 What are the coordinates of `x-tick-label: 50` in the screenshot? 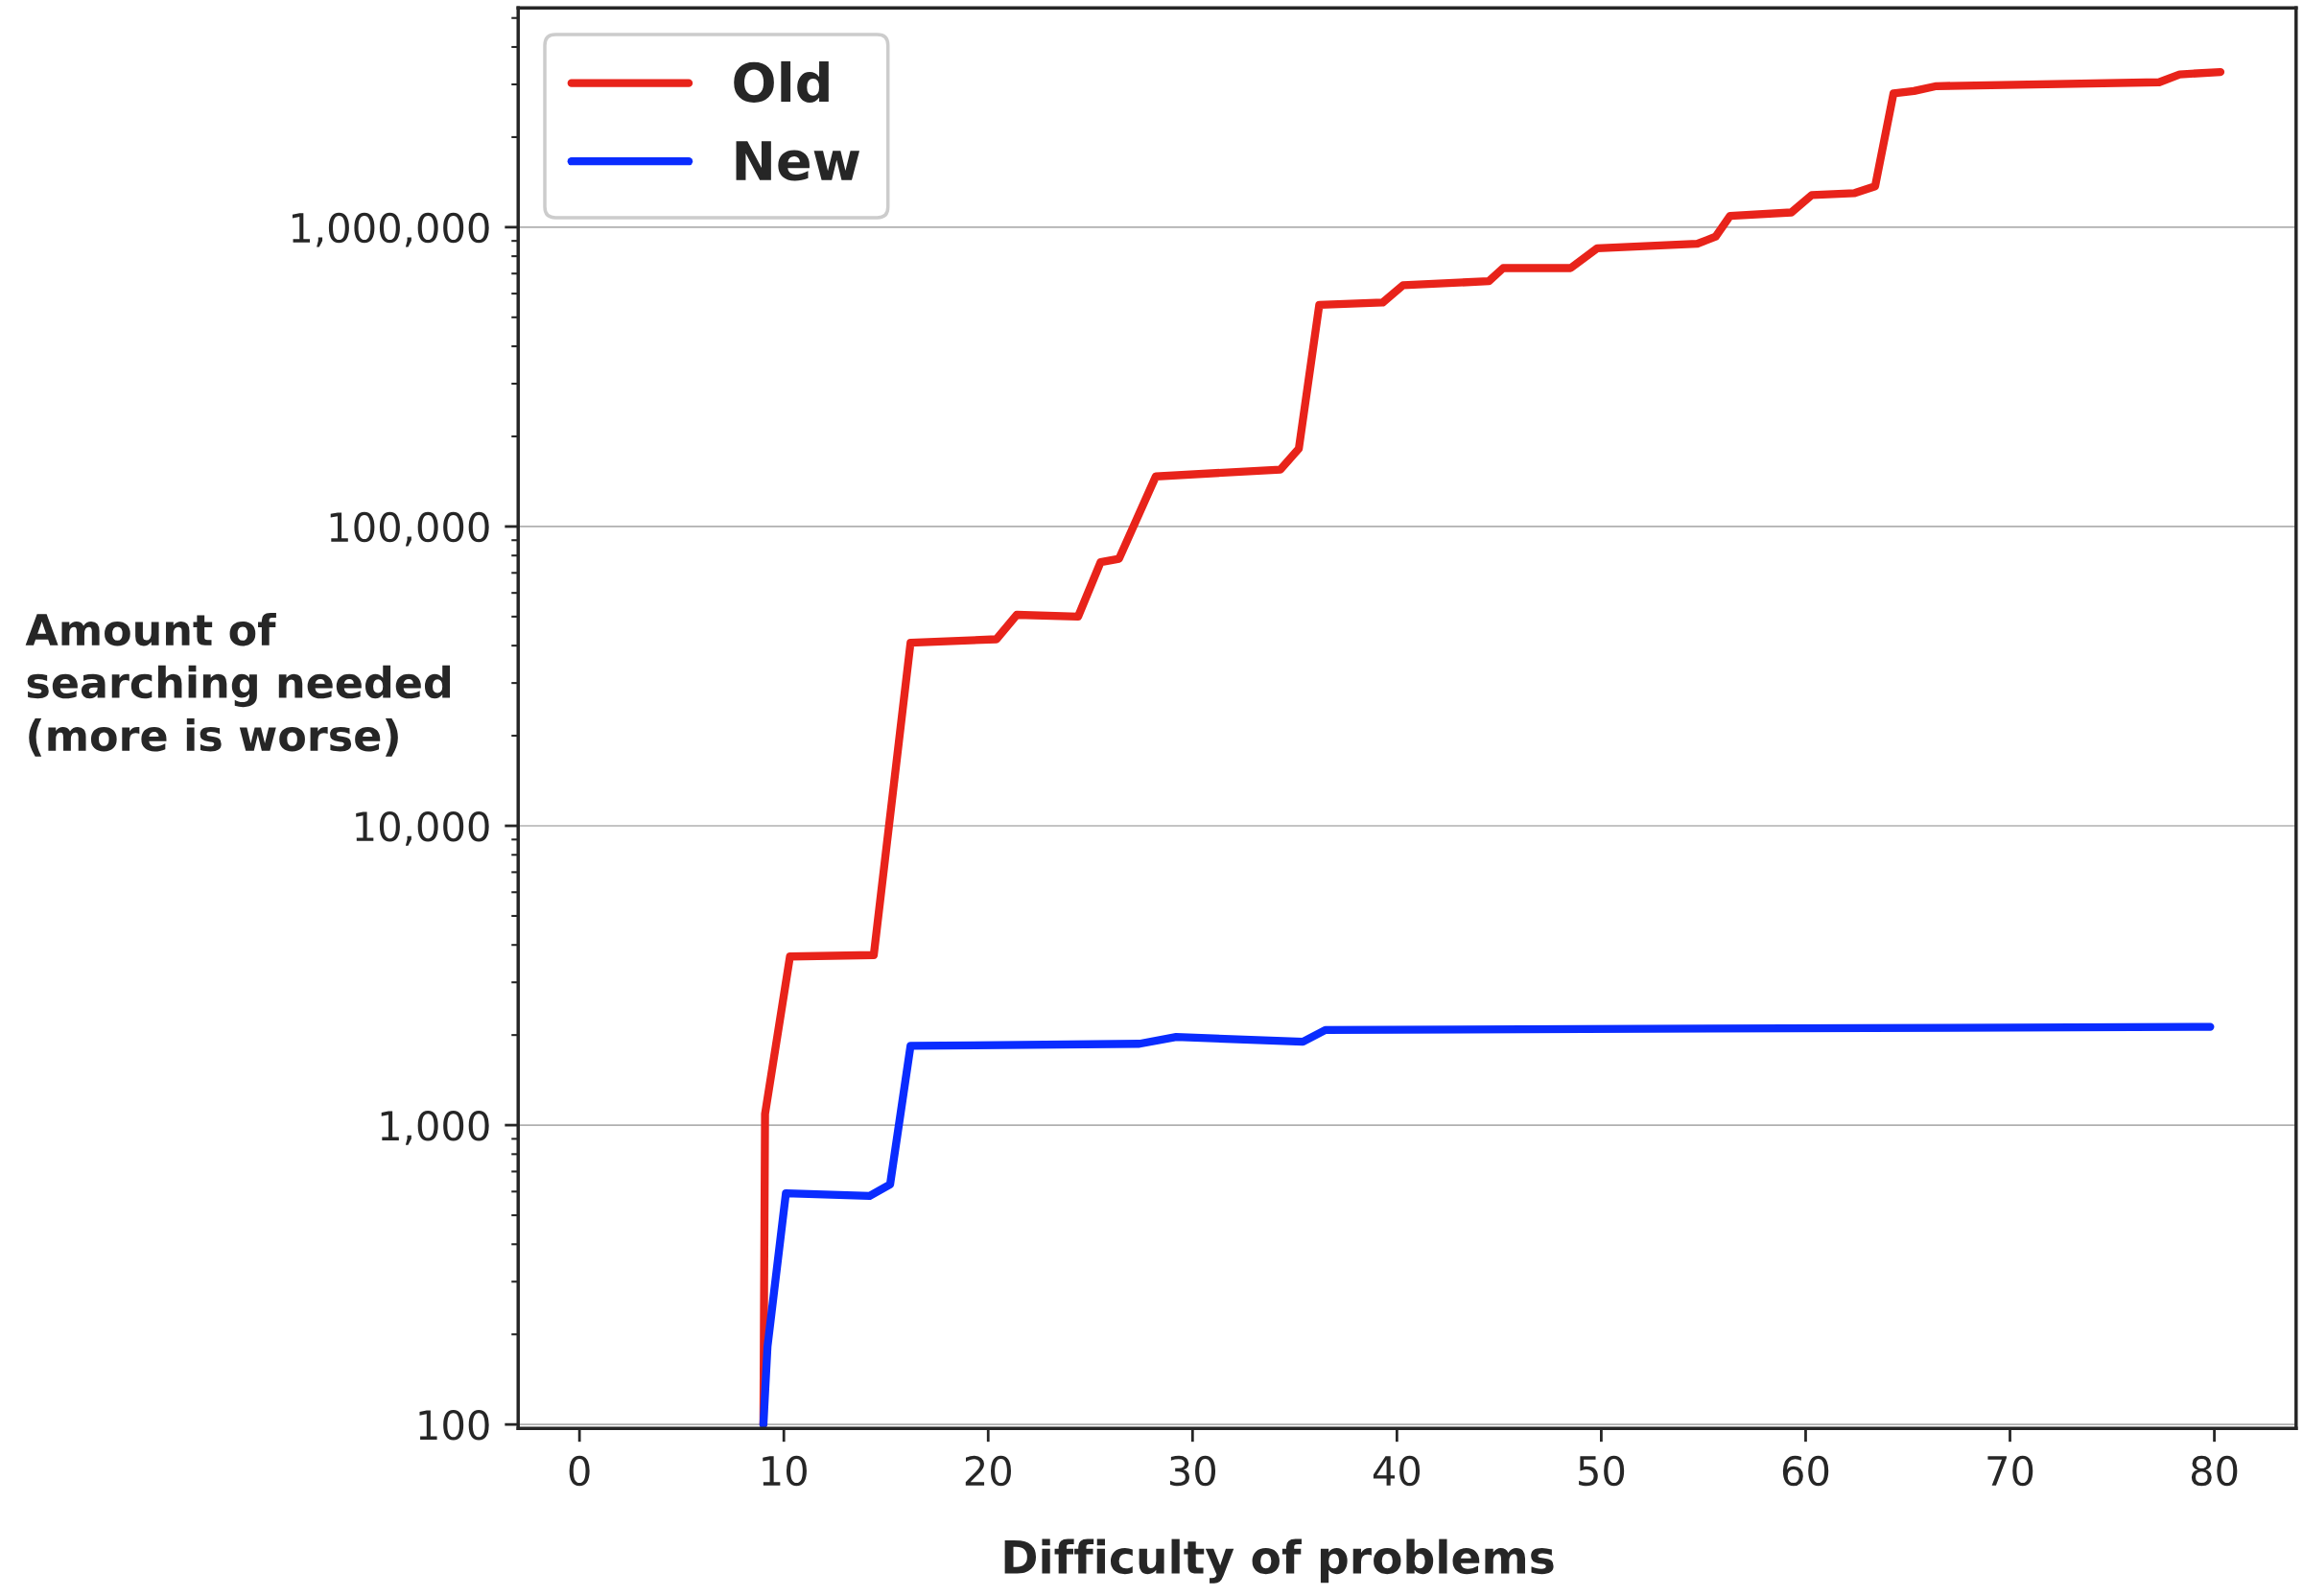 It's located at (1602, 1471).